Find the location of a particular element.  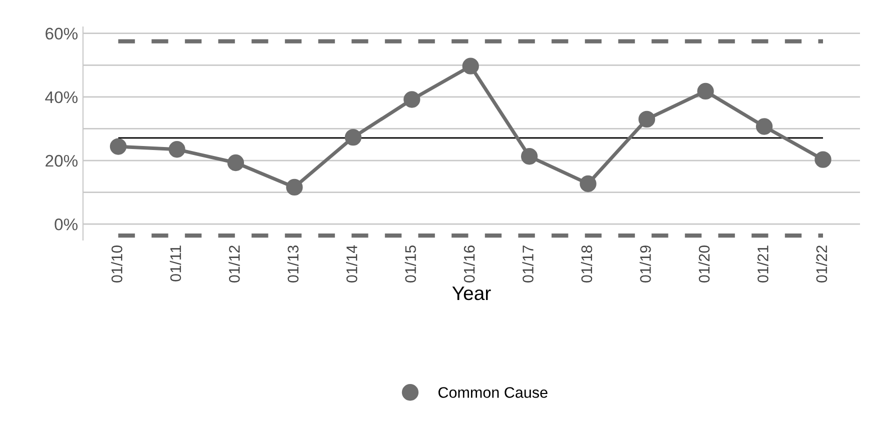

x-tick-label: 01/18 is located at coordinates (586, 264).